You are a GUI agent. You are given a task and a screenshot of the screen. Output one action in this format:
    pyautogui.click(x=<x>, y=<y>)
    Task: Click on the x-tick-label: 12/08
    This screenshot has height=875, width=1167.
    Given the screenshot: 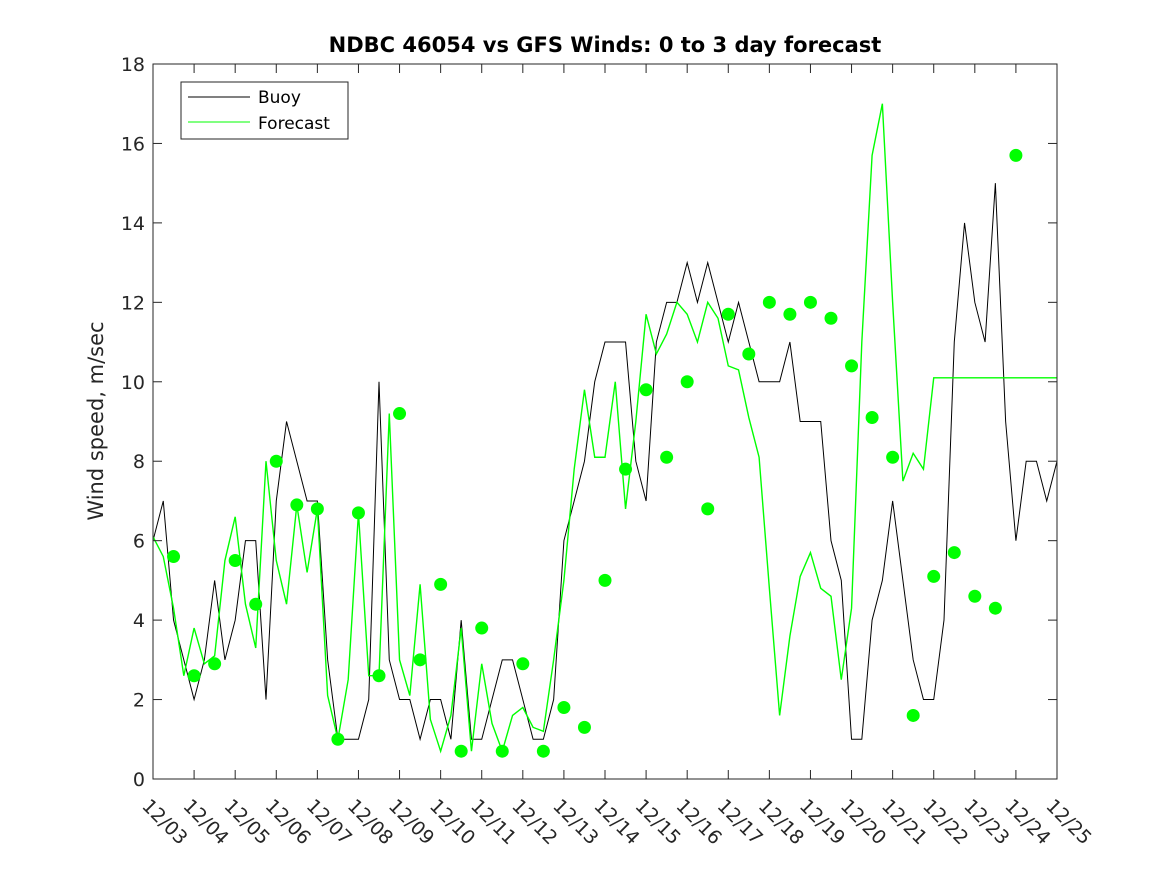 What is the action you would take?
    pyautogui.click(x=370, y=822)
    